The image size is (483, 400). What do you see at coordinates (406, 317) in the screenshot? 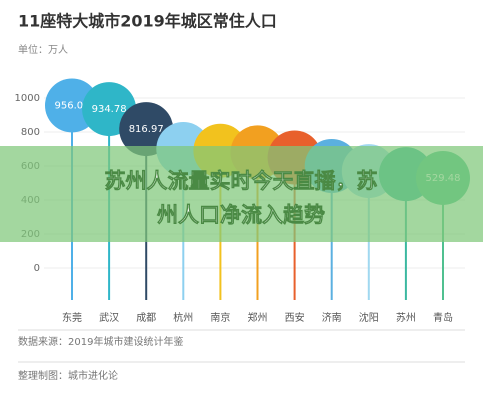
I see `x-tick-label: 苏州` at bounding box center [406, 317].